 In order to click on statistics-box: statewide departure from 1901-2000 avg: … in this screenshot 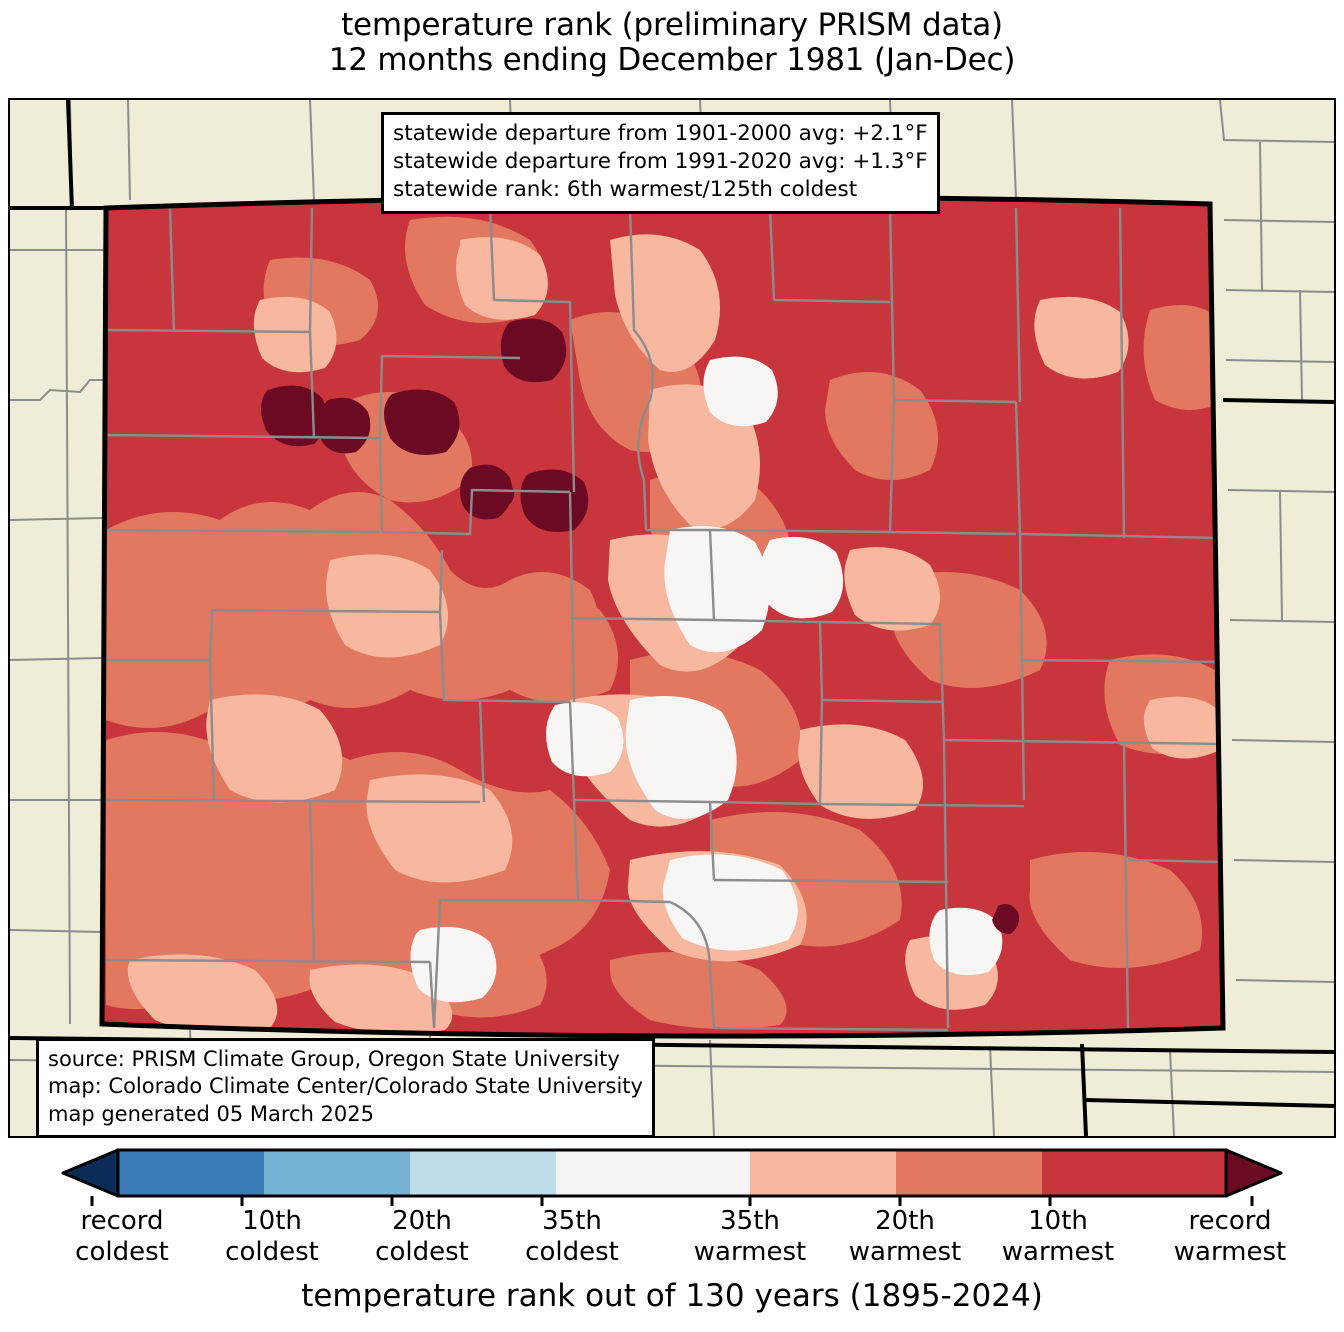, I will do `click(660, 163)`.